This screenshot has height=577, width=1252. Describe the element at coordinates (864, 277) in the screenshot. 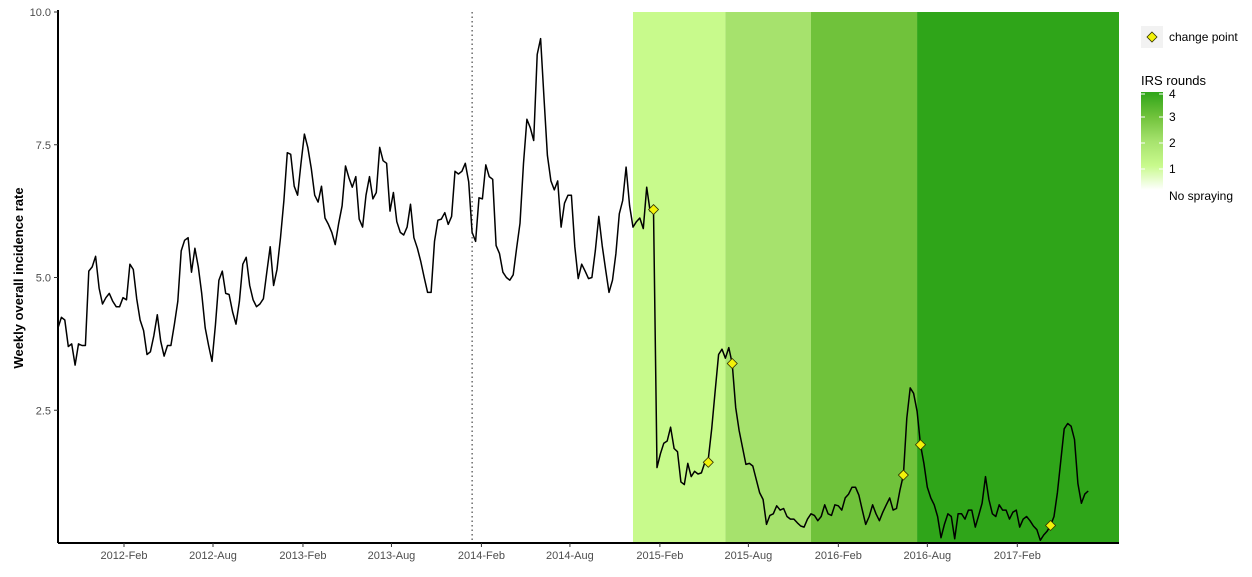

I see `irs-round-3-band` at that location.